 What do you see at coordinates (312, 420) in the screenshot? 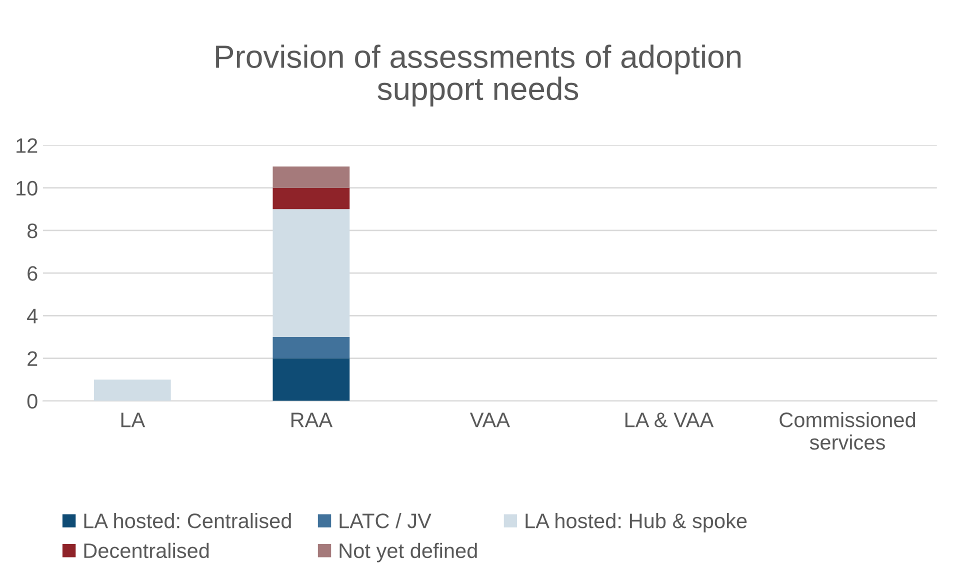
I see `x-tick-label: RAA` at bounding box center [312, 420].